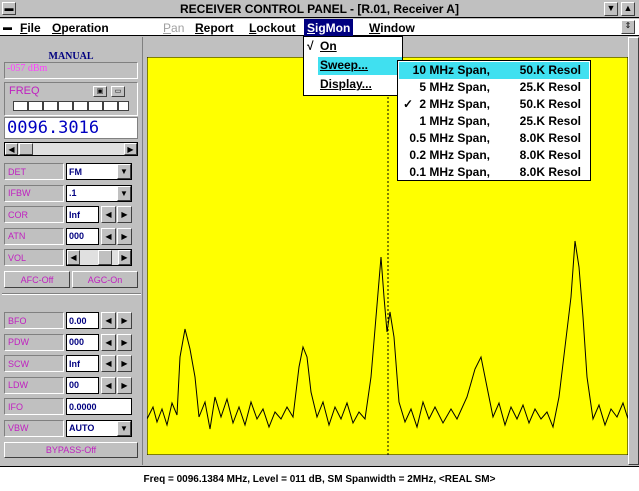 The height and width of the screenshot is (491, 639). Describe the element at coordinates (329, 27) in the screenshot. I see `menu-item: SigMon` at that location.